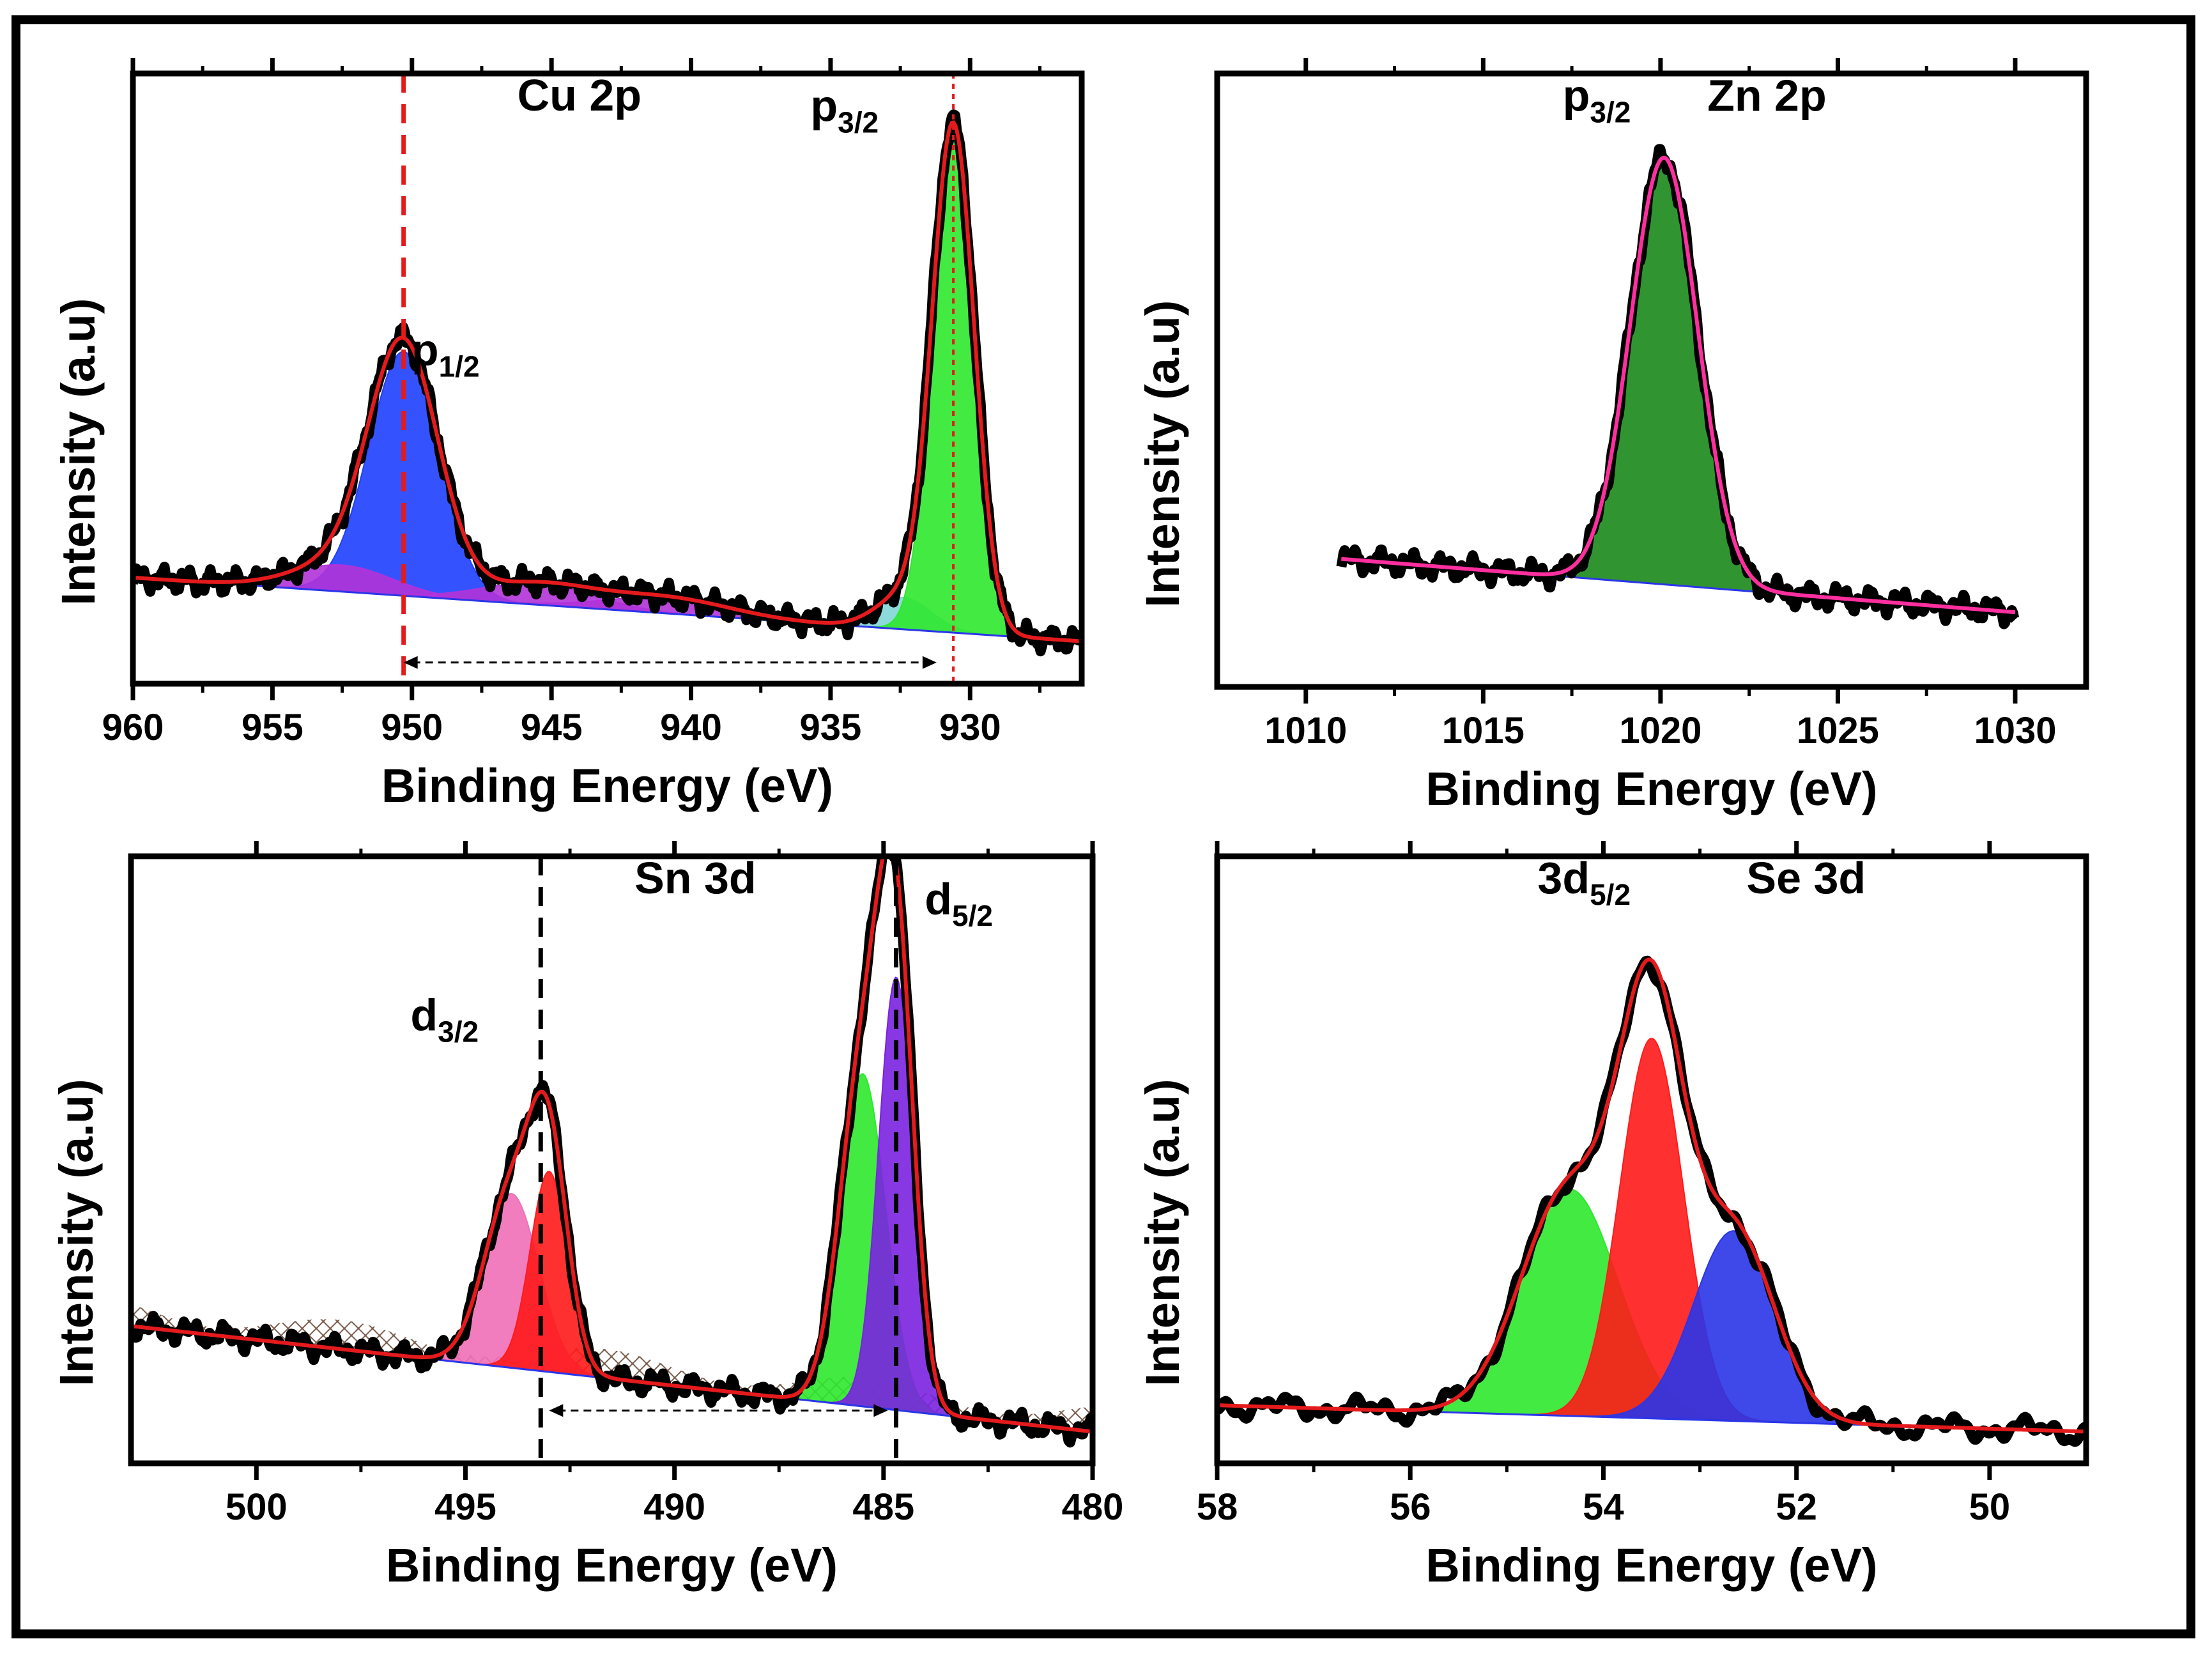 This screenshot has width=2212, height=1655. What do you see at coordinates (1990, 1507) in the screenshot?
I see `x-tick-label: 50` at bounding box center [1990, 1507].